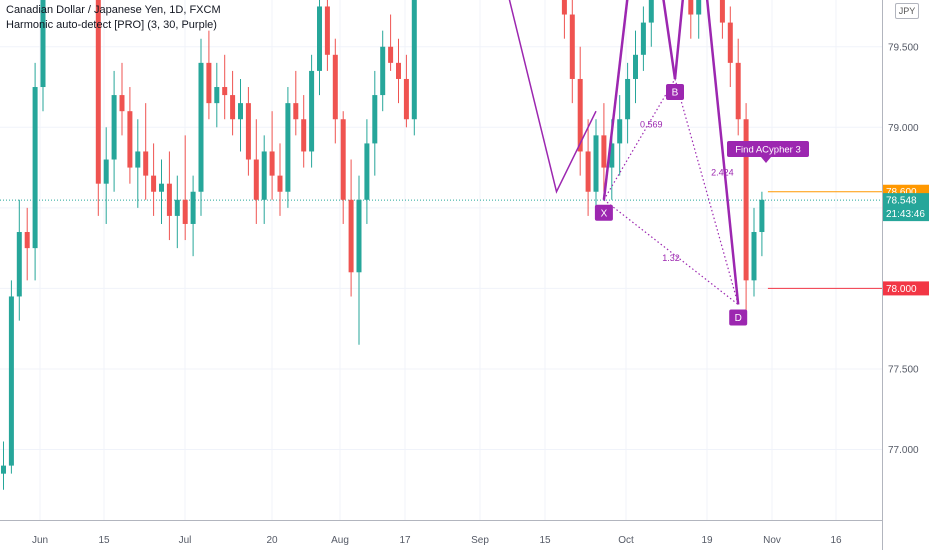 The width and height of the screenshot is (932, 550). What do you see at coordinates (480, 540) in the screenshot?
I see `time-tick-label: Sep` at bounding box center [480, 540].